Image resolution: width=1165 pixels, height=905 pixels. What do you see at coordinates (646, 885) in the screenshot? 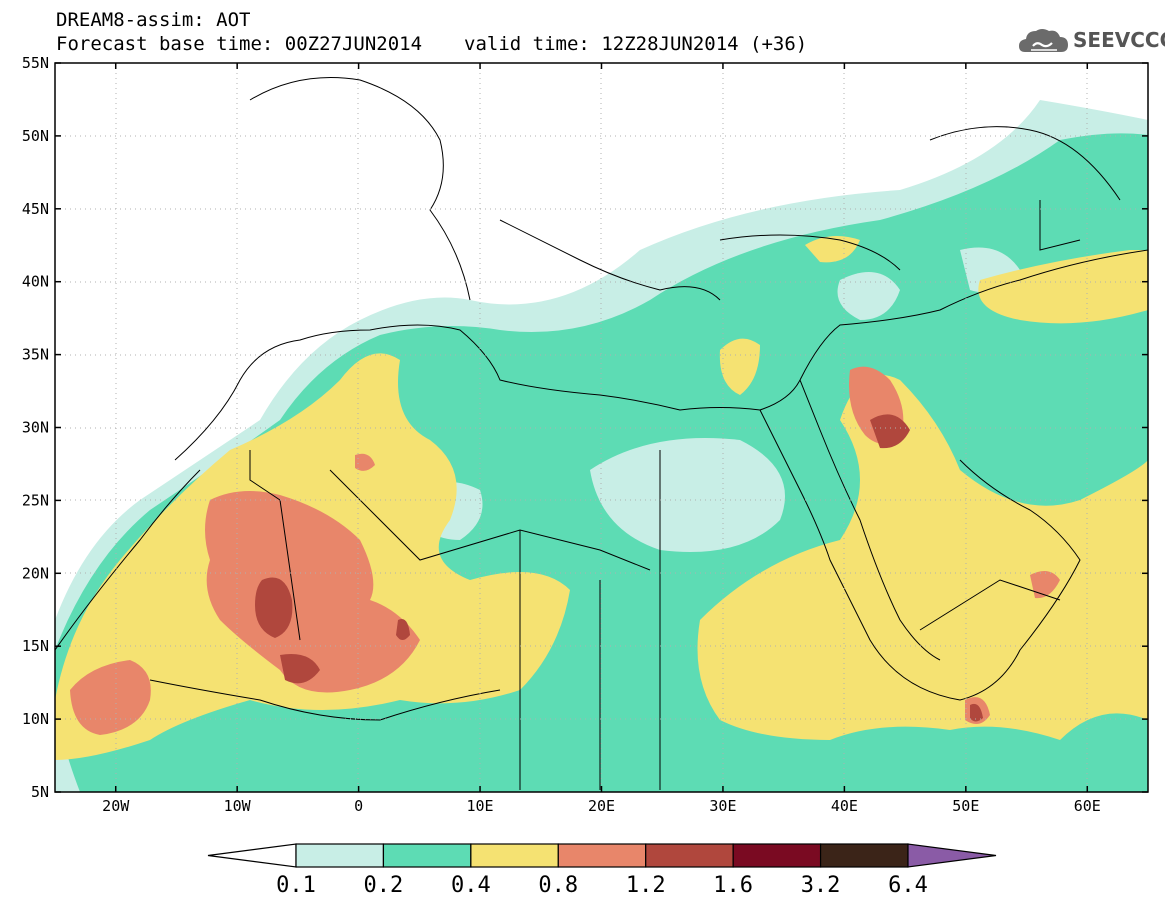
I see `colorbar-label: 1.2` at bounding box center [646, 885].